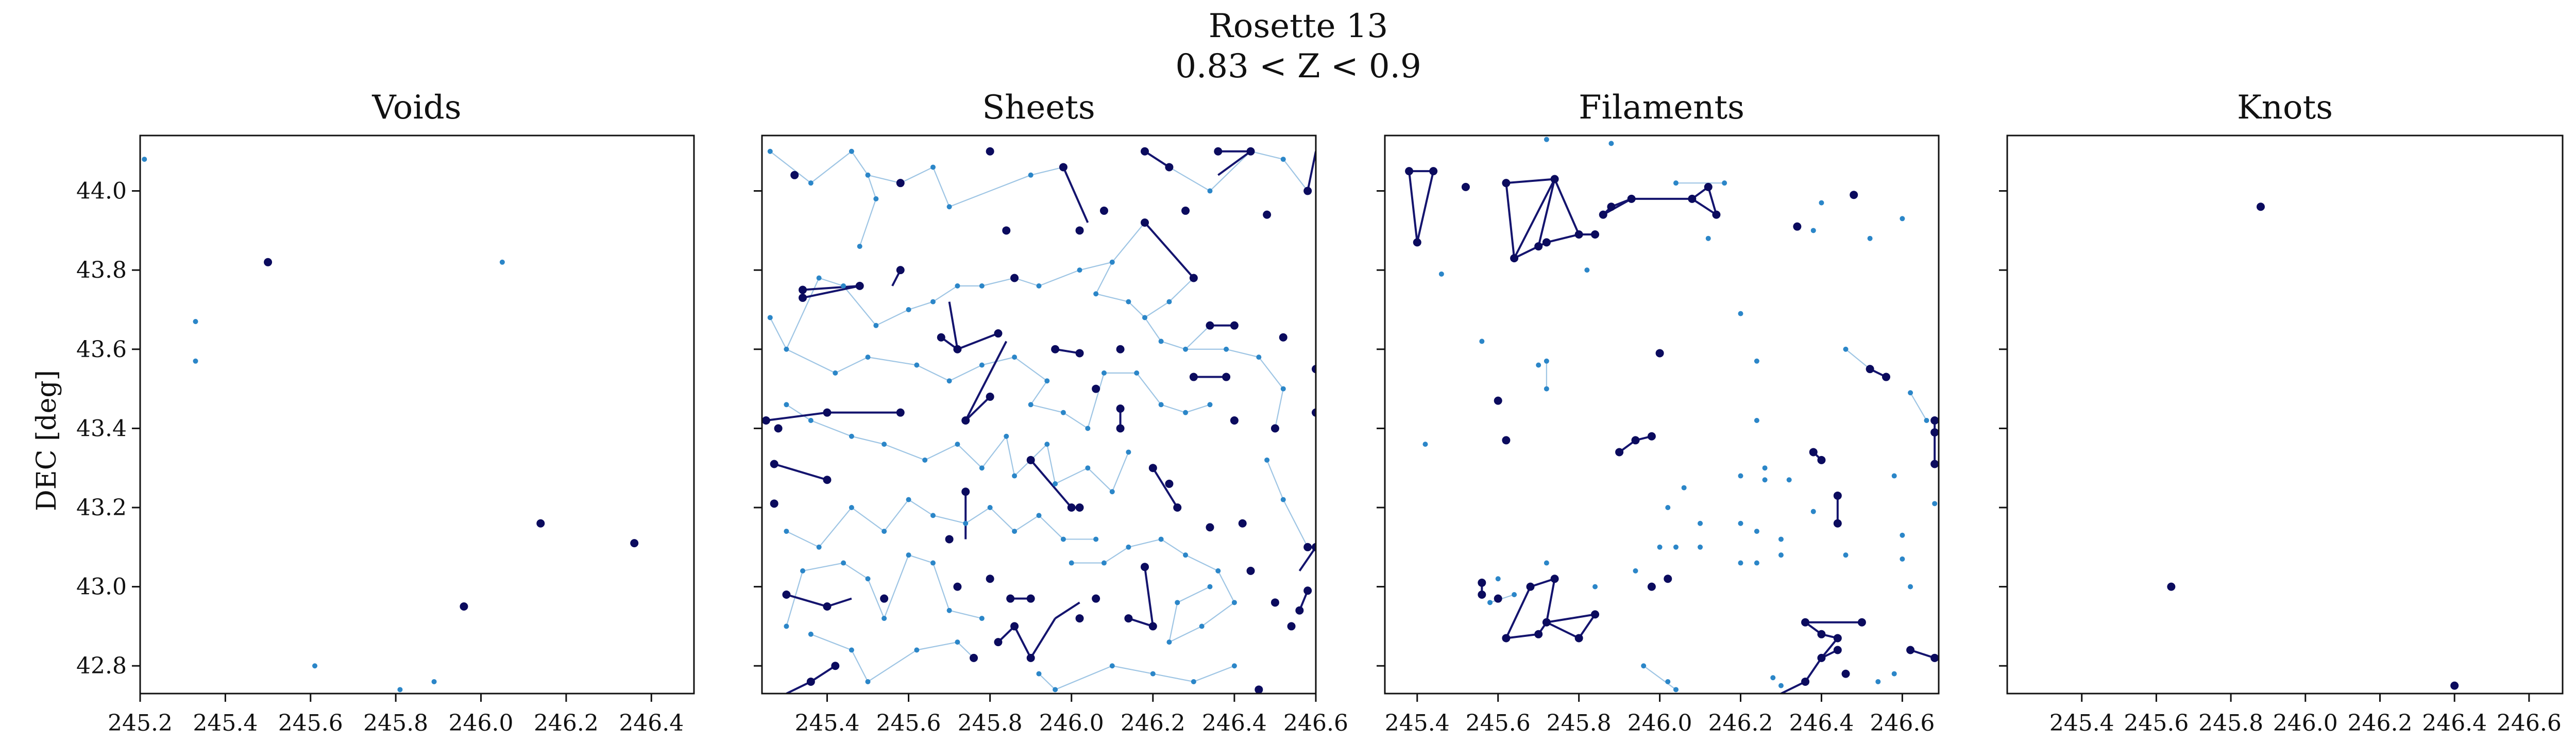  Describe the element at coordinates (101, 270) in the screenshot. I see `y-tick-label: 43.8` at that location.